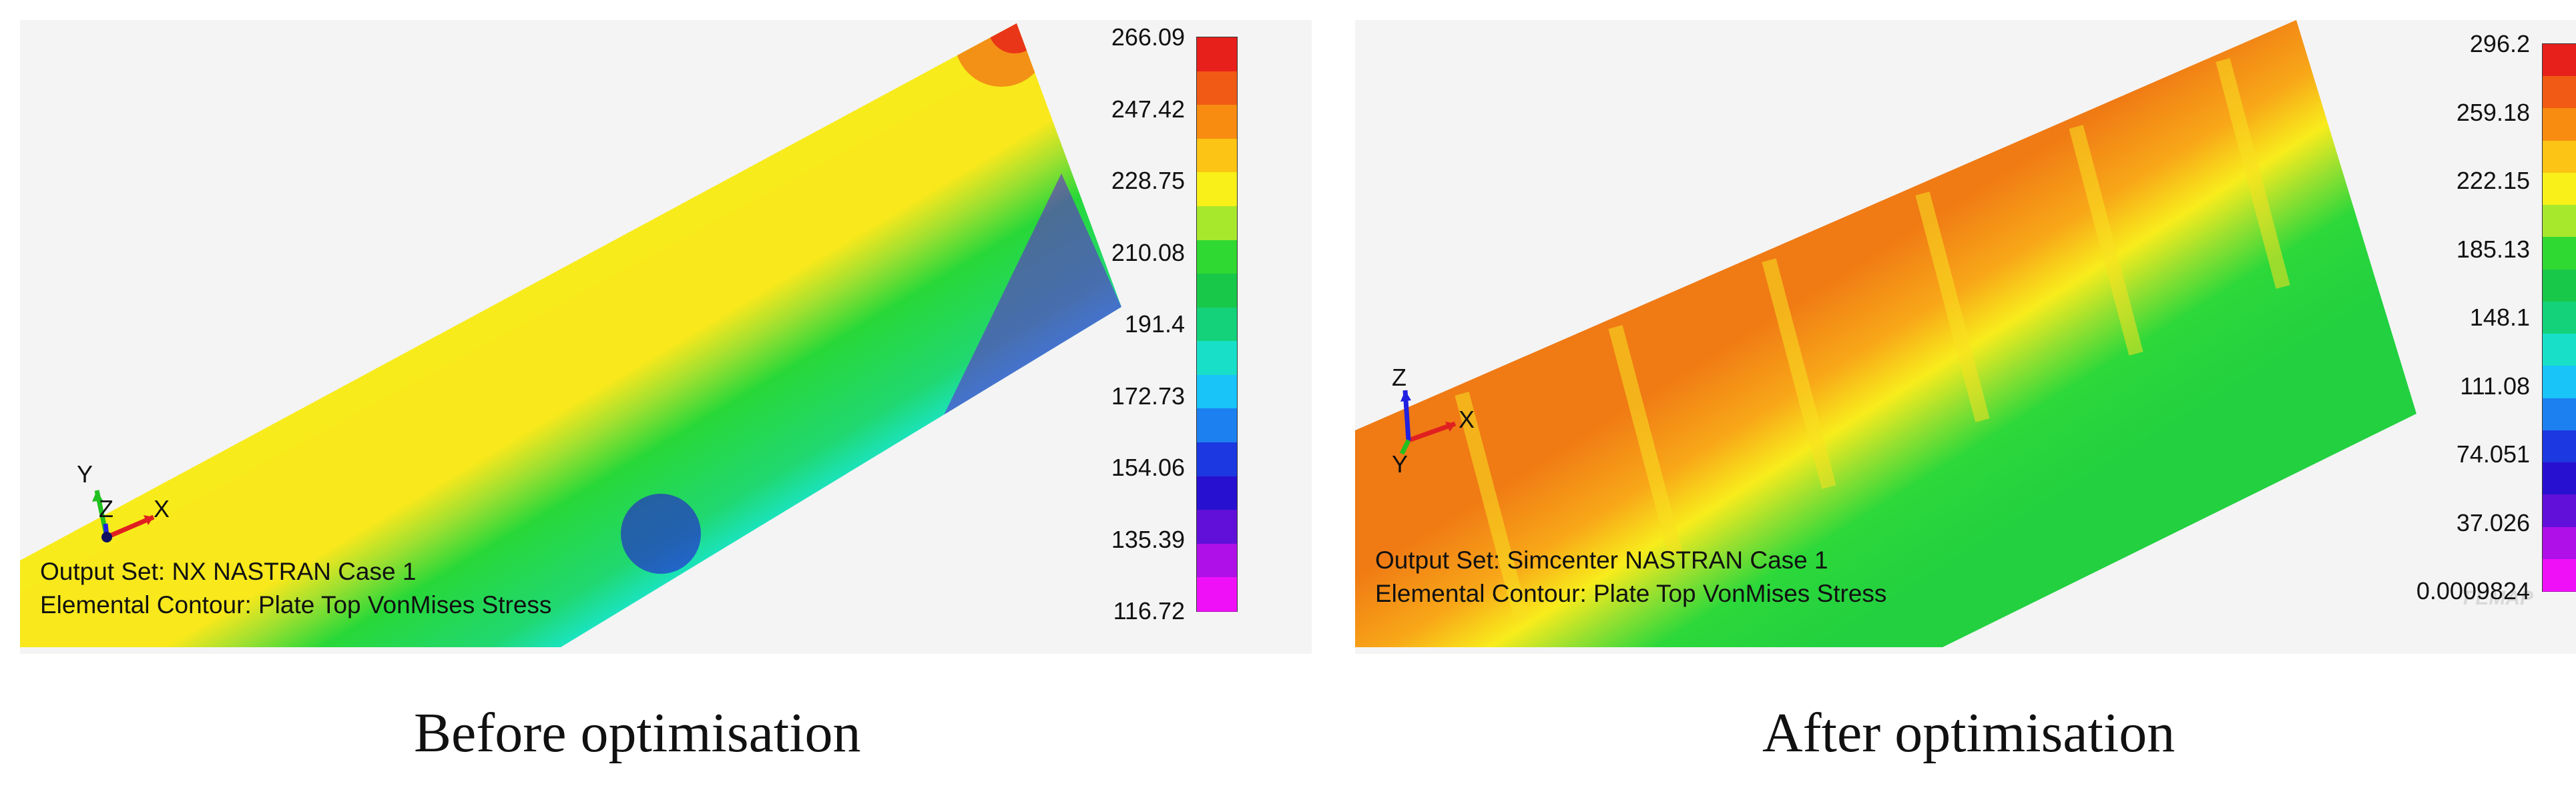 The height and width of the screenshot is (796, 2576). Describe the element at coordinates (2495, 386) in the screenshot. I see `legend-value: 111.08` at that location.